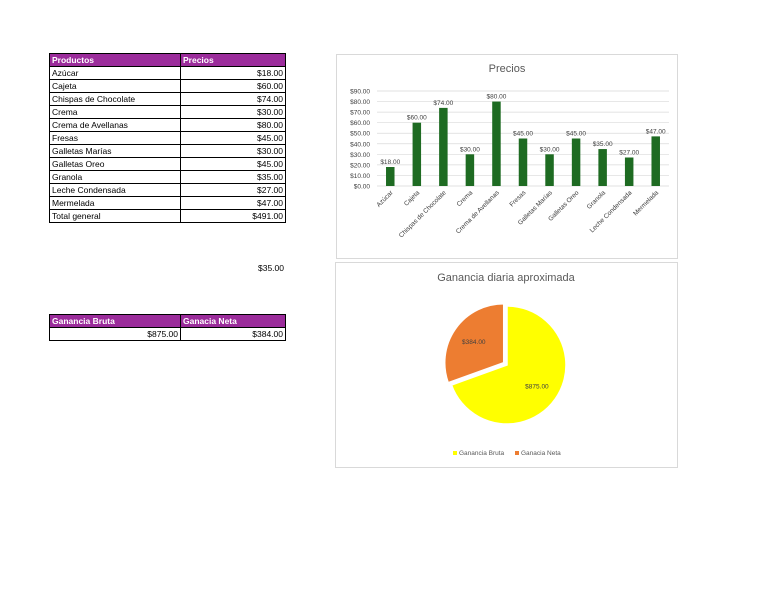  What do you see at coordinates (115, 190) in the screenshot?
I see `product-name-cell: Leche Condensada` at bounding box center [115, 190].